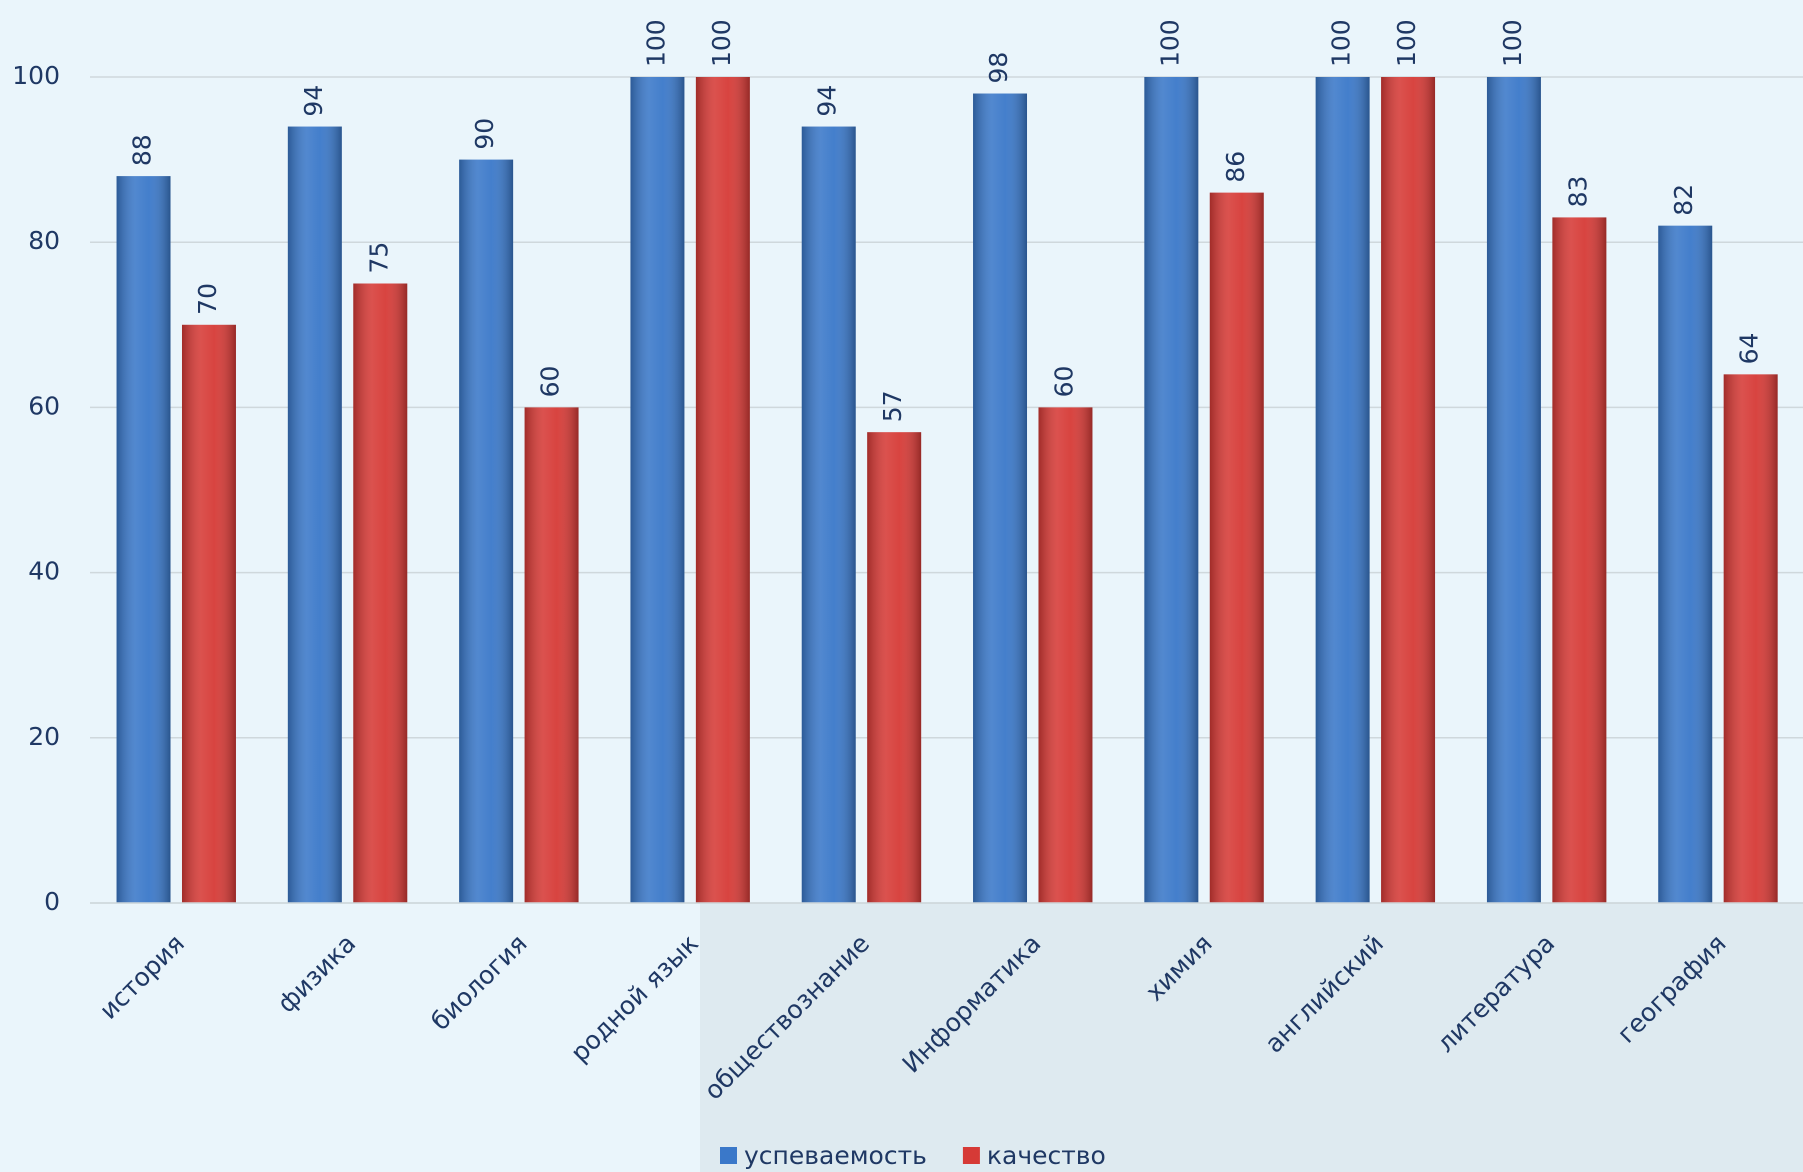 Image resolution: width=1803 pixels, height=1172 pixels. Describe the element at coordinates (1749, 349) in the screenshot. I see `value-label: 64` at that location.